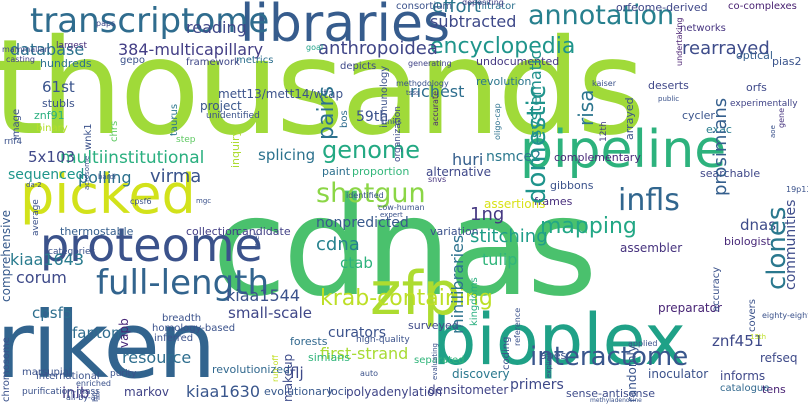 This screenshot has height=404, width=808. Describe the element at coordinates (518, 61) in the screenshot. I see `word: undocumented` at that location.